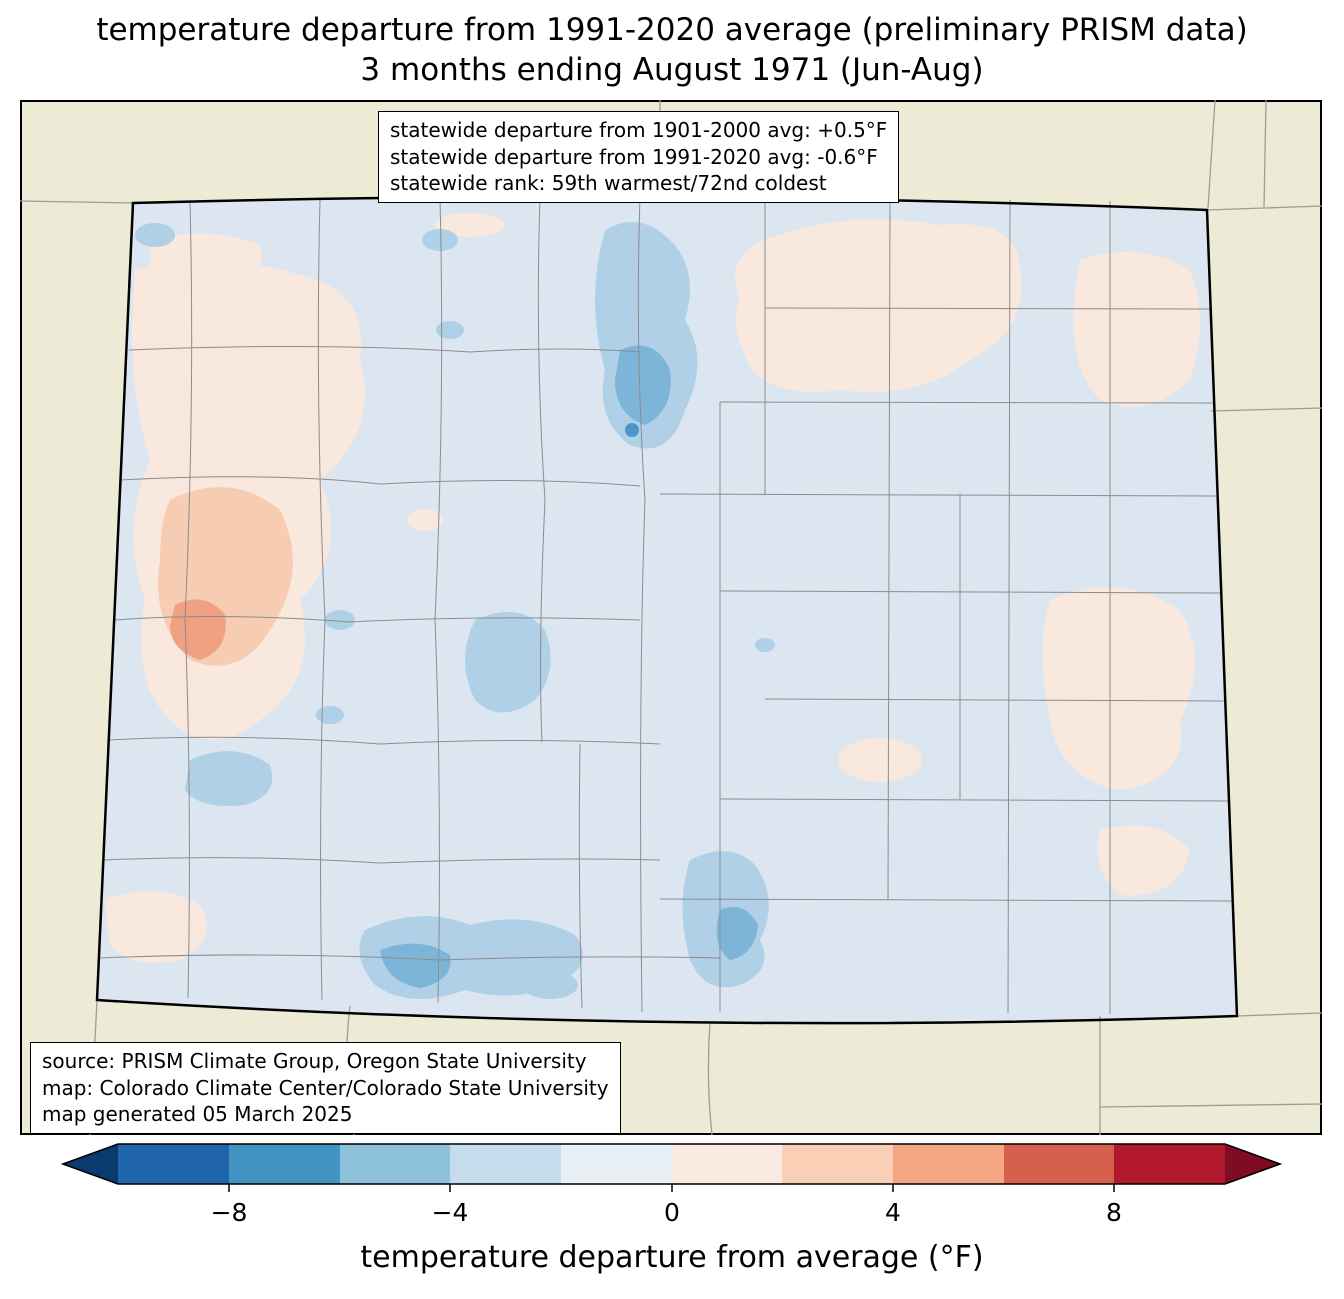 Image resolution: width=1344 pixels, height=1299 pixels. What do you see at coordinates (893, 1212) in the screenshot?
I see `colorbar-tick-label: 4` at bounding box center [893, 1212].